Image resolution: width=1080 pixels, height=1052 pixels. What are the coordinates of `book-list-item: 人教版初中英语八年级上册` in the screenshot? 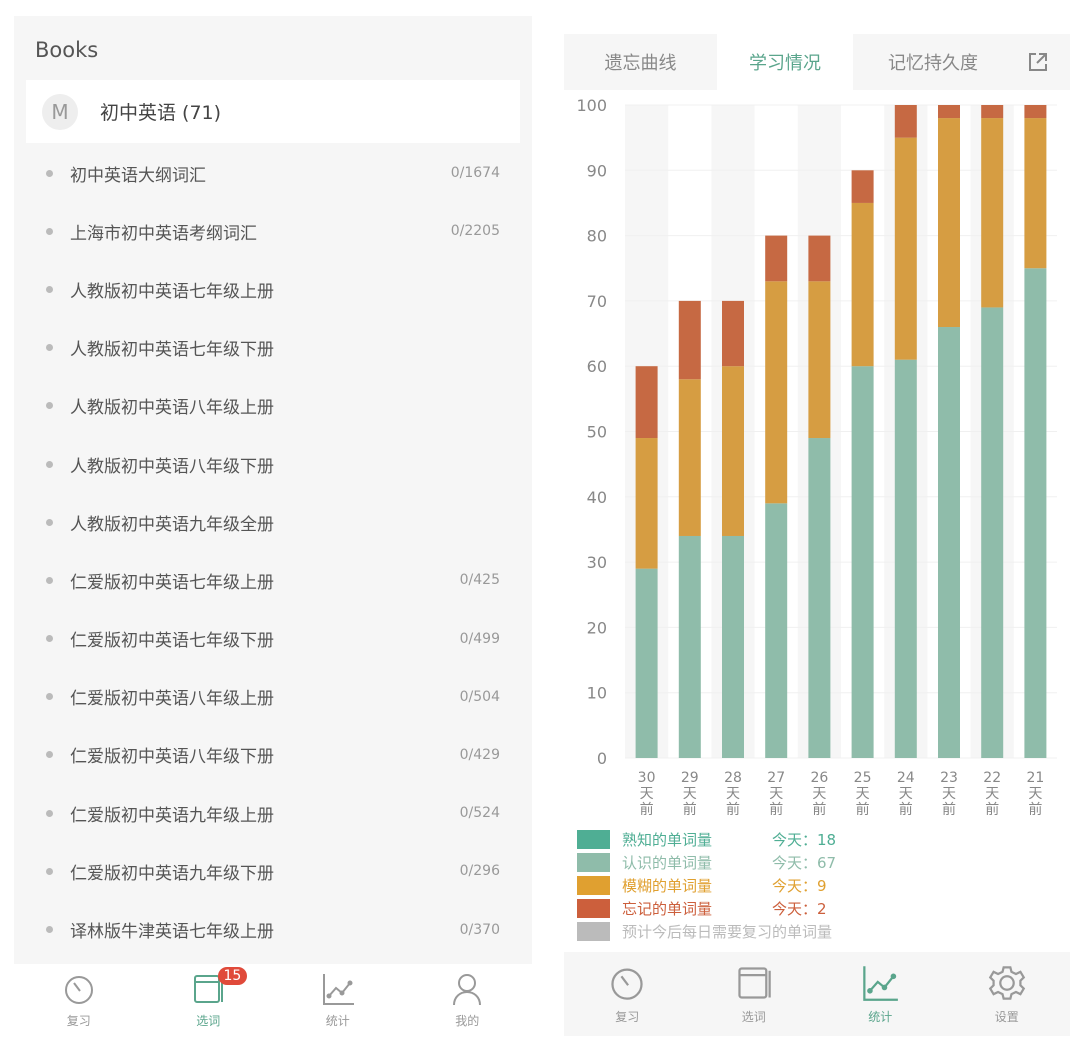 It's located at (273, 406).